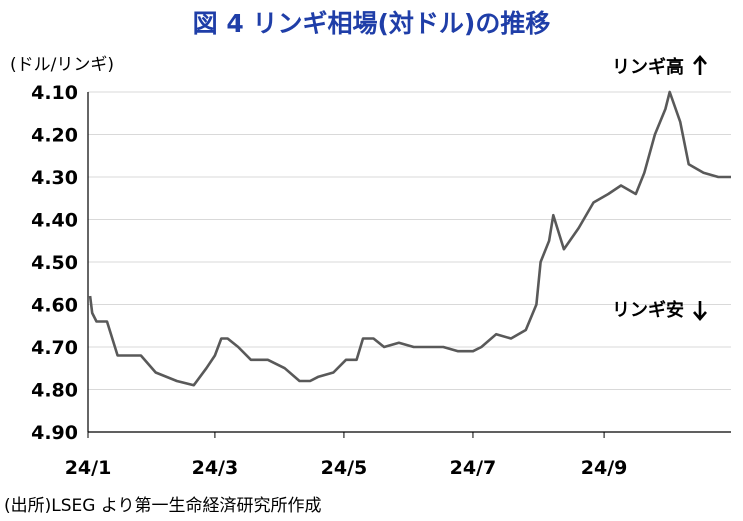 Image resolution: width=743 pixels, height=521 pixels. I want to click on chart-title: 図 4 リンギ相場(対ドル)の推移, so click(371, 23).